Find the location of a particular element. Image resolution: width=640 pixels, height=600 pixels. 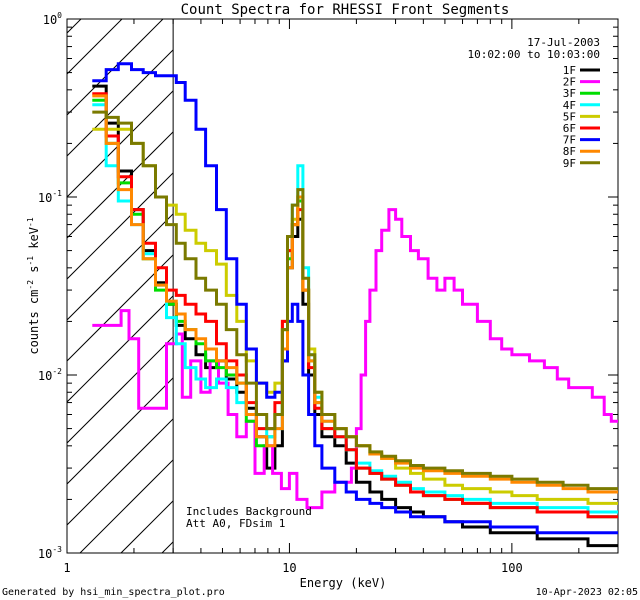

x-axis-label: Energy (keV) is located at coordinates (343, 583).